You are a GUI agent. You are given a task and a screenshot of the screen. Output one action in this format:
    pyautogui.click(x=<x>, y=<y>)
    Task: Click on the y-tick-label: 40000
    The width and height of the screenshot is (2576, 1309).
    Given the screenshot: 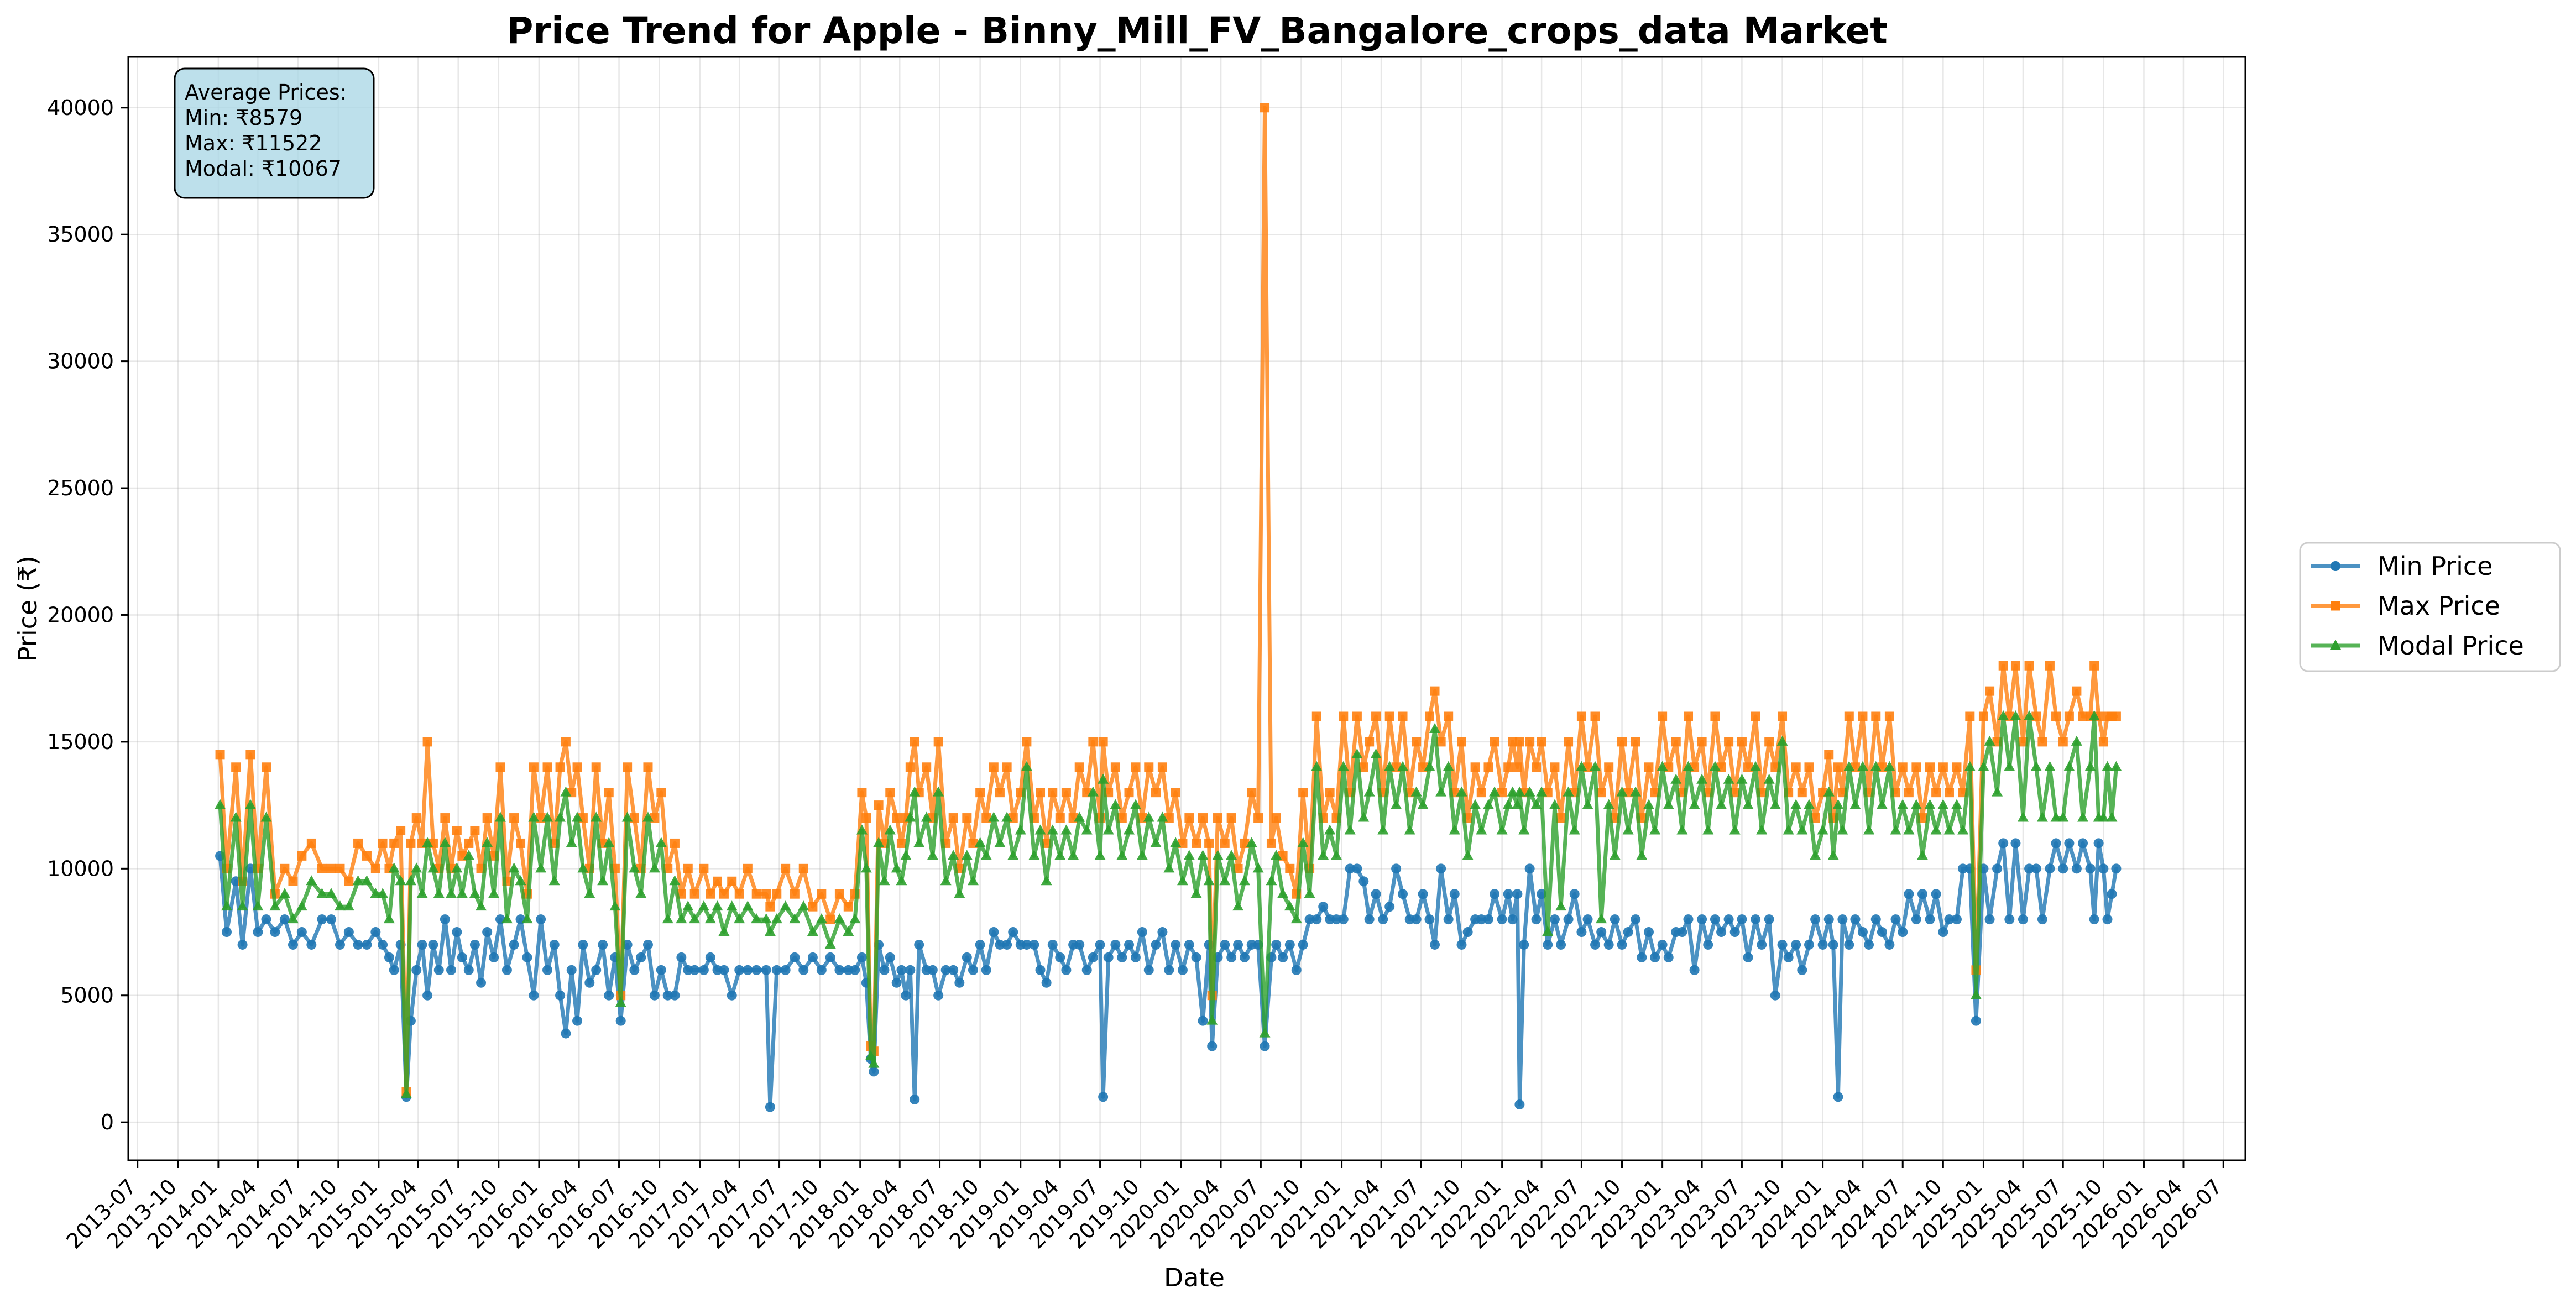 What is the action you would take?
    pyautogui.click(x=80, y=108)
    